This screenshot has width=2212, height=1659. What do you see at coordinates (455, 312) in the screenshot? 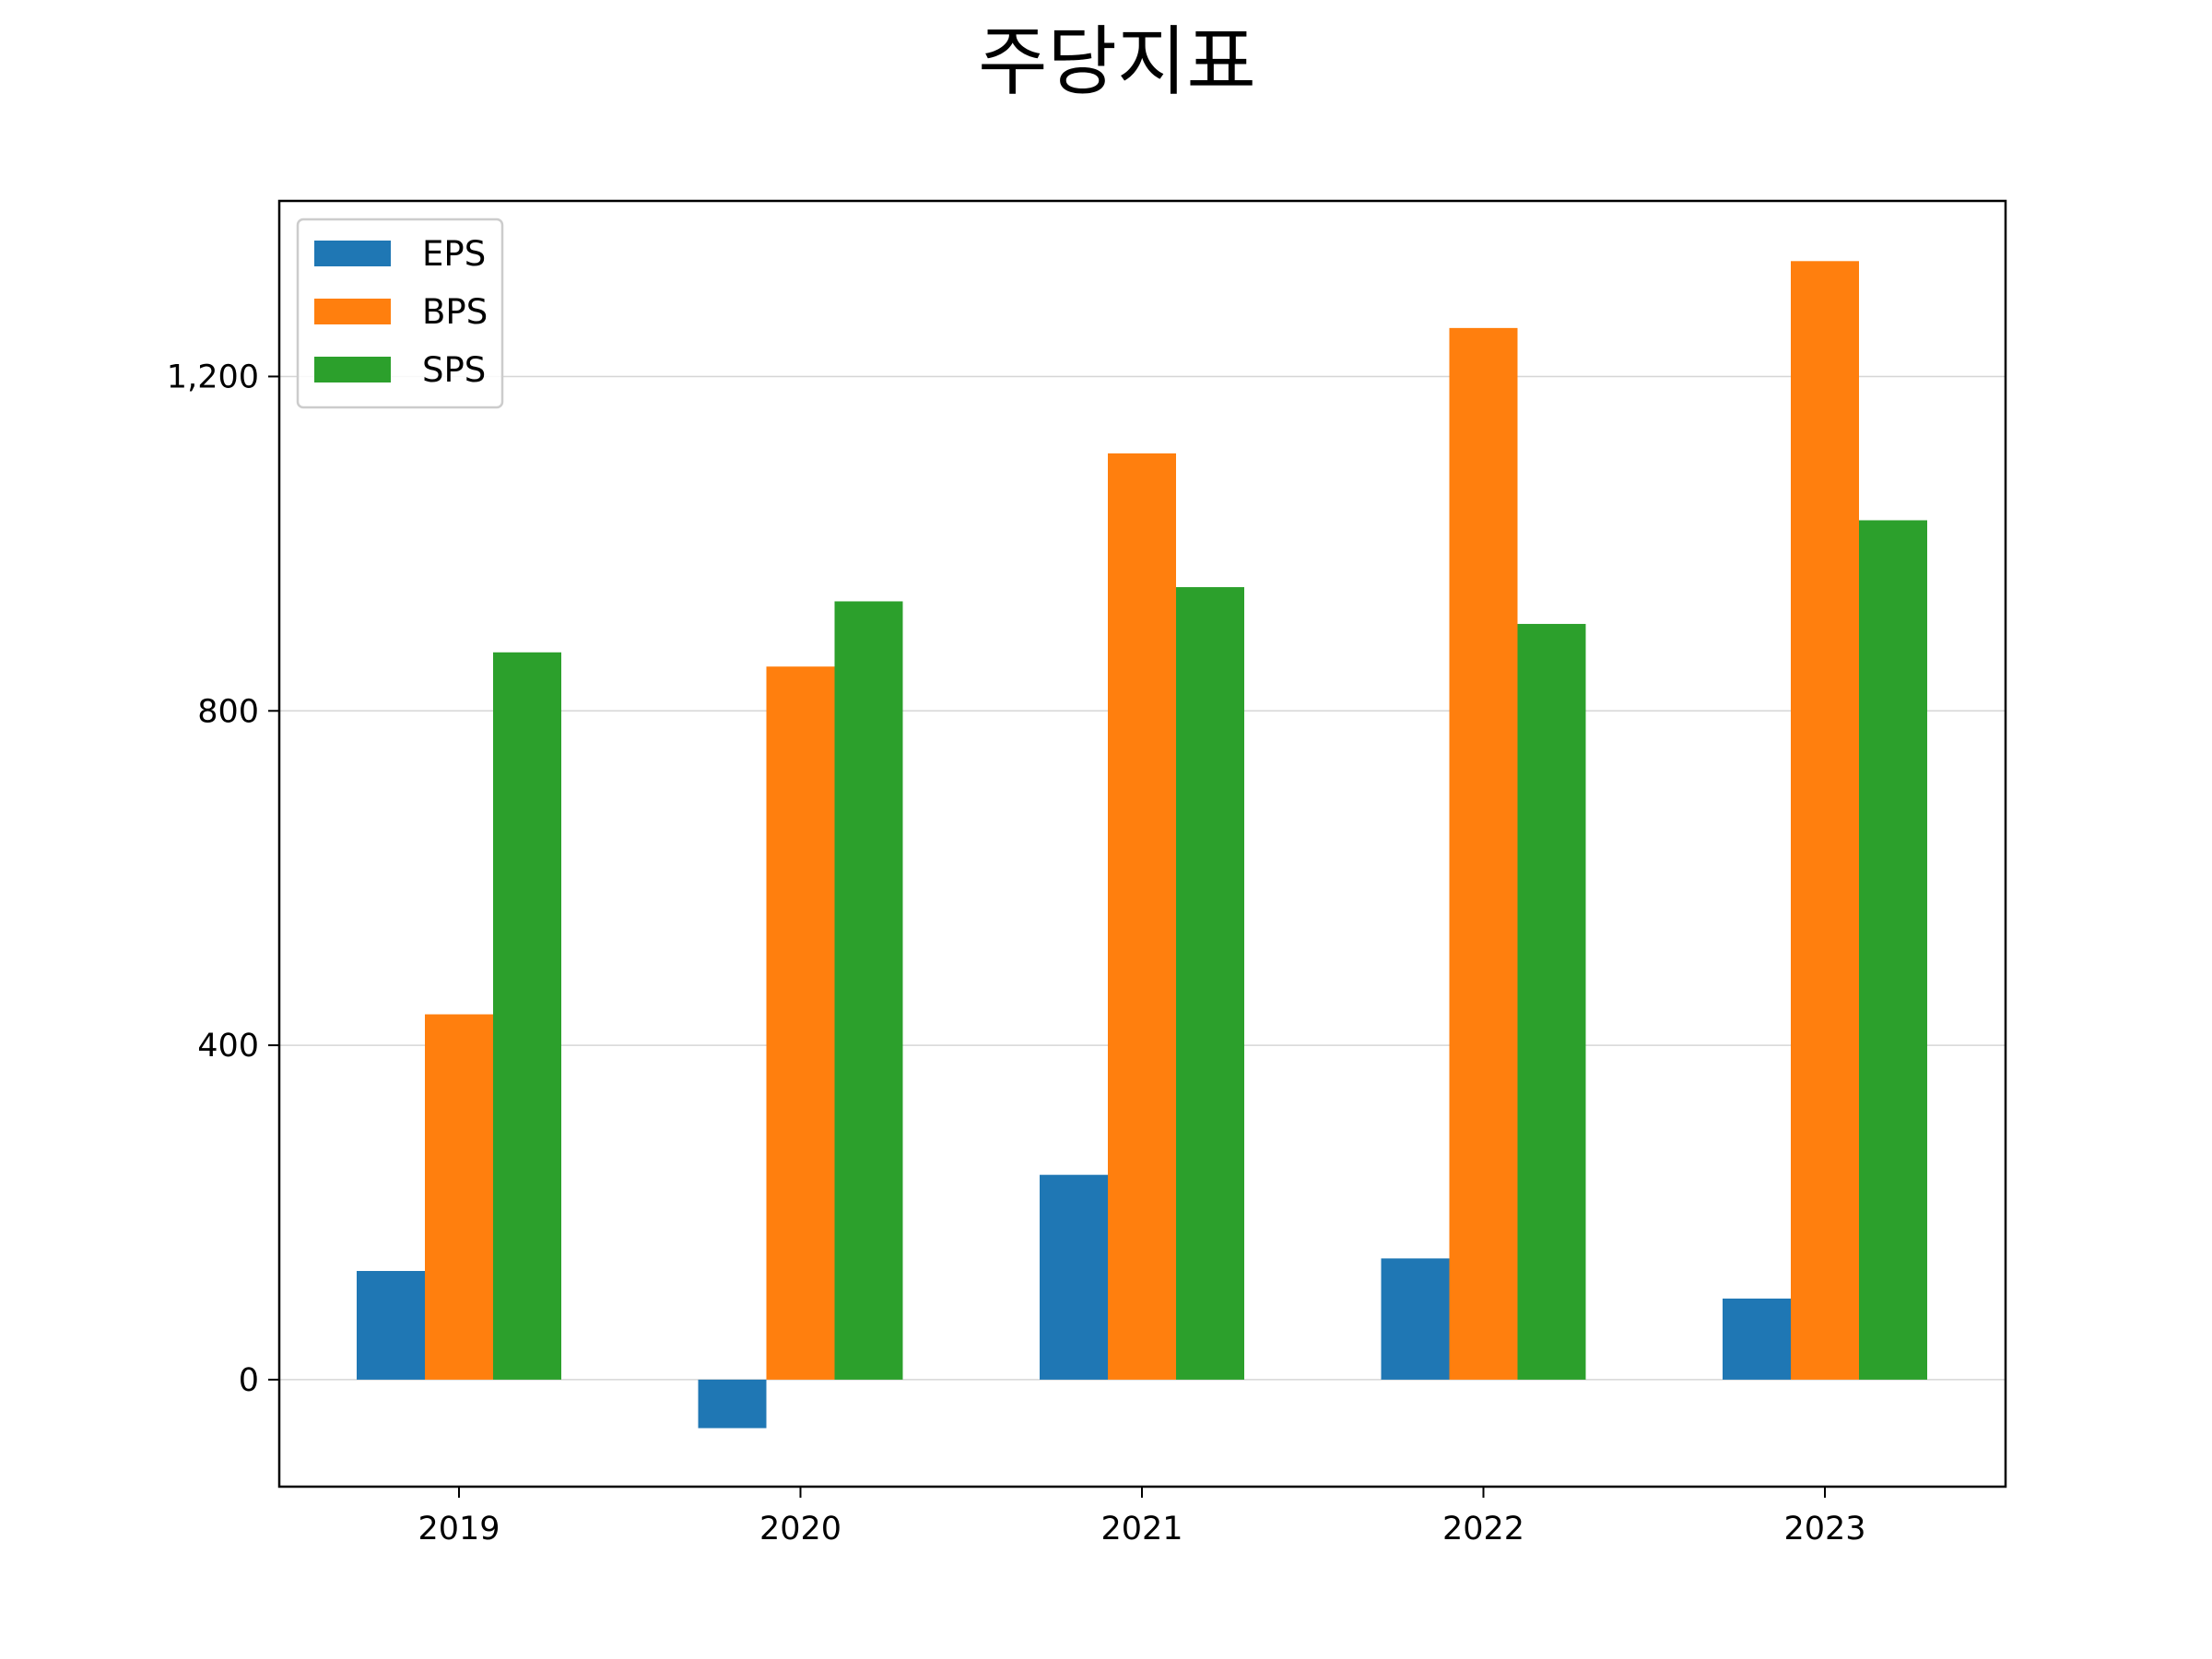
I see `legend-label-bps: BPS` at bounding box center [455, 312].